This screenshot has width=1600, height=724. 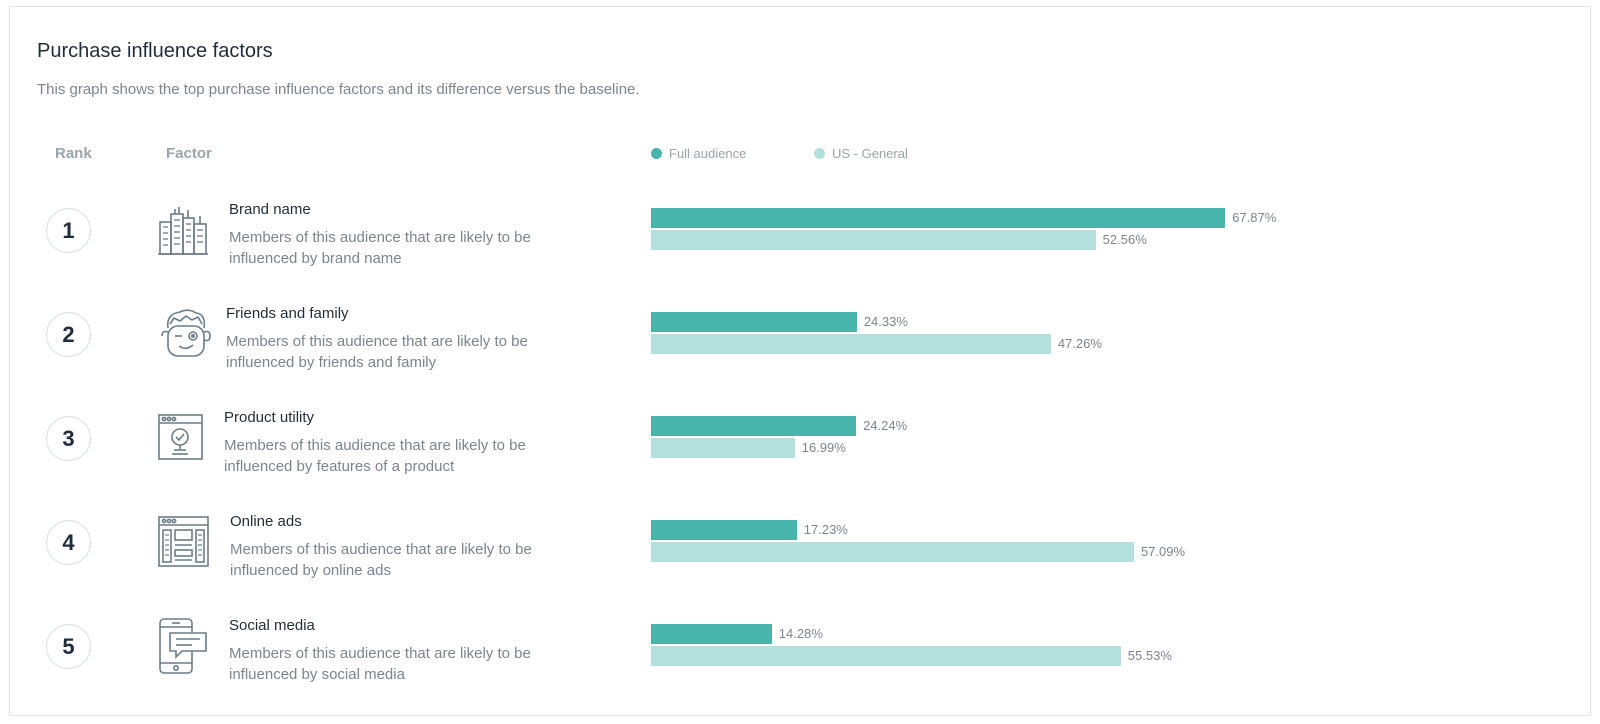 I want to click on value-label-us-general: 16.99%, so click(x=823, y=447).